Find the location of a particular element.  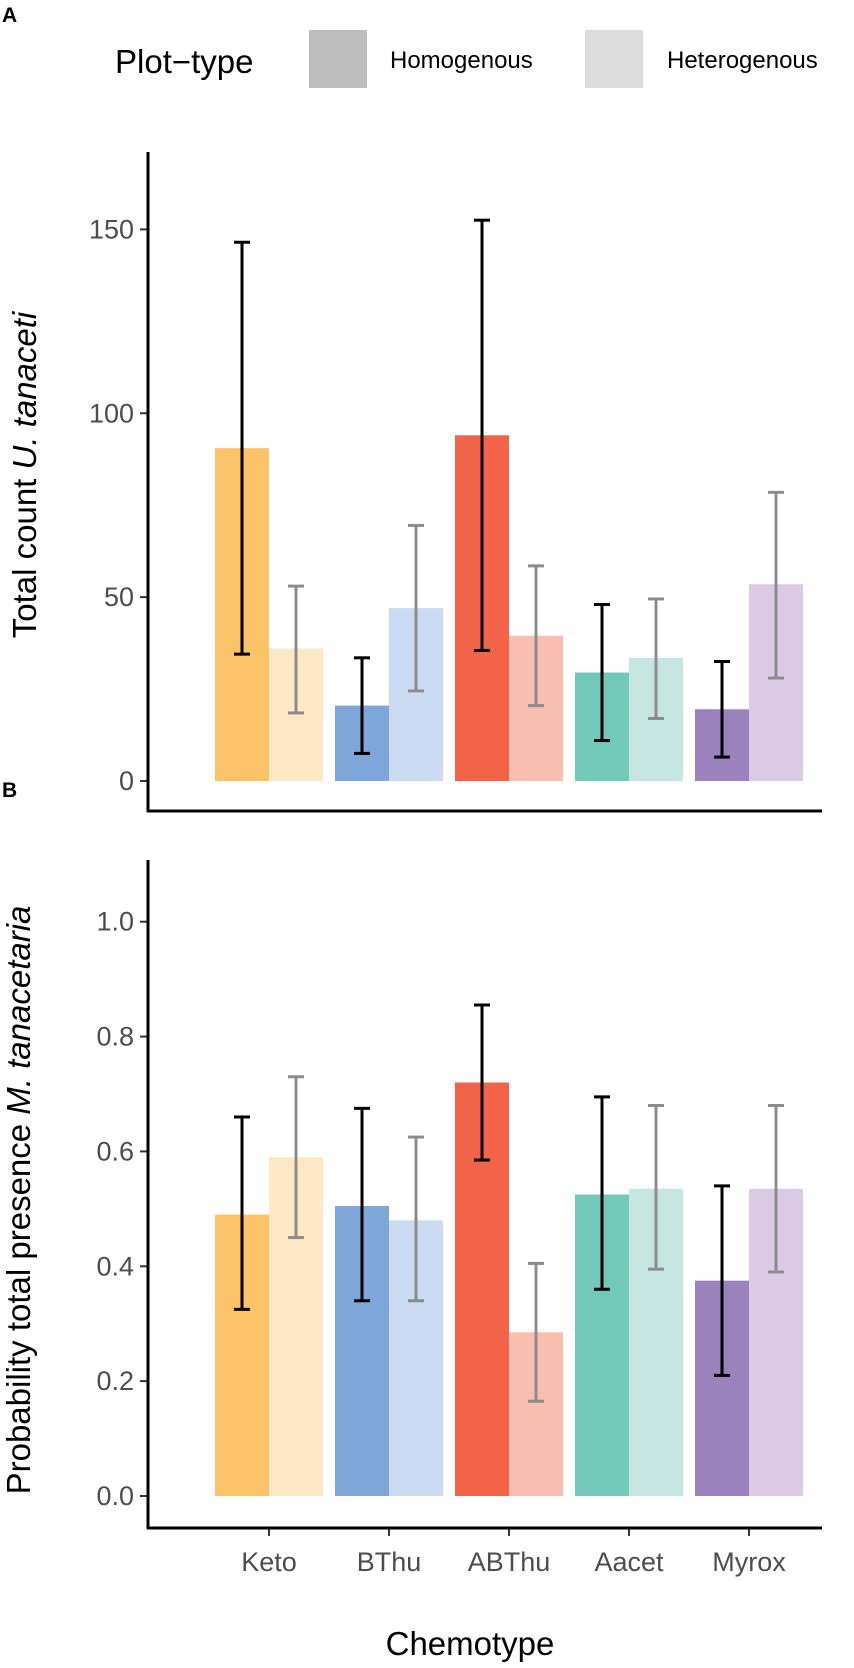

y-tick-label: 0.2 is located at coordinates (115, 1381).